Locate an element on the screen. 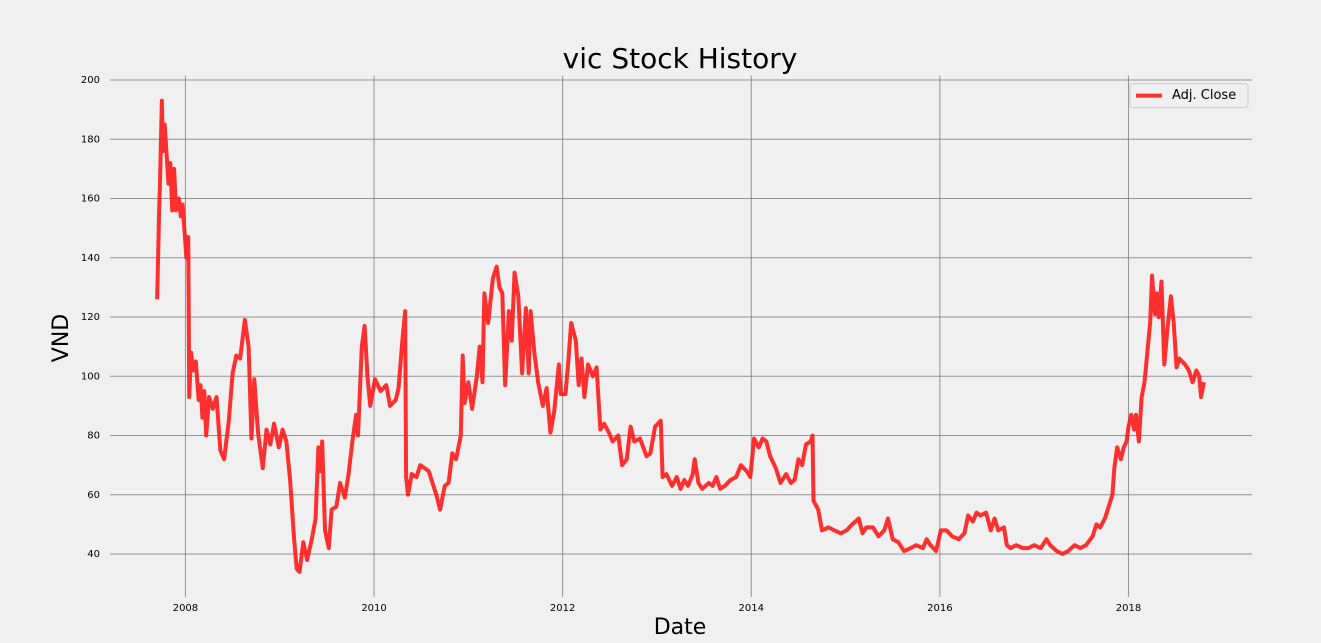  y-tick-label: 160 is located at coordinates (90, 199).